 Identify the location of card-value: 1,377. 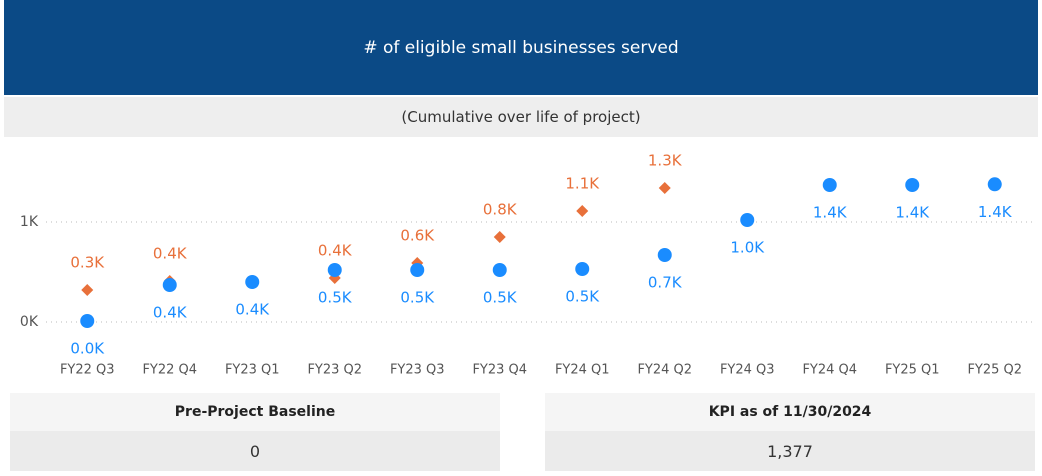
(790, 451).